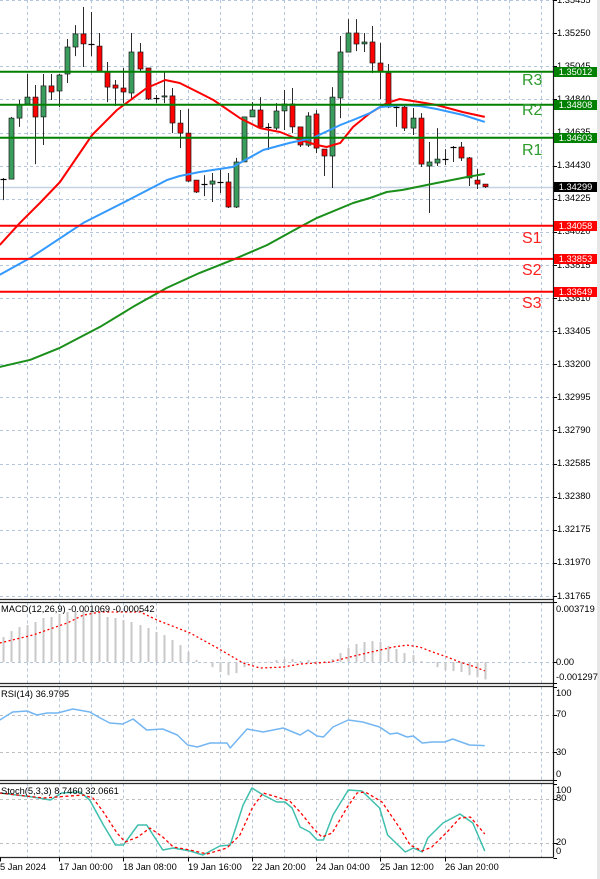 The image size is (600, 879). I want to click on price-axis-label: 1.34020, so click(574, 231).